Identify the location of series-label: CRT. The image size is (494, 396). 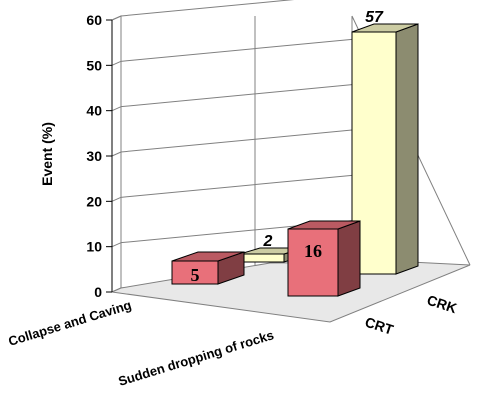
(379, 326).